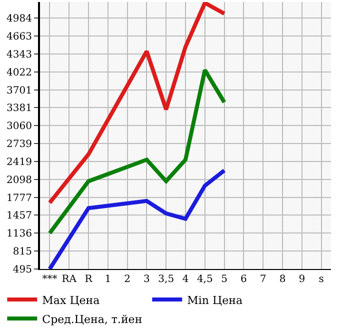 The image size is (345, 335). What do you see at coordinates (321, 279) in the screenshot?
I see `x-tick-label: s` at bounding box center [321, 279].